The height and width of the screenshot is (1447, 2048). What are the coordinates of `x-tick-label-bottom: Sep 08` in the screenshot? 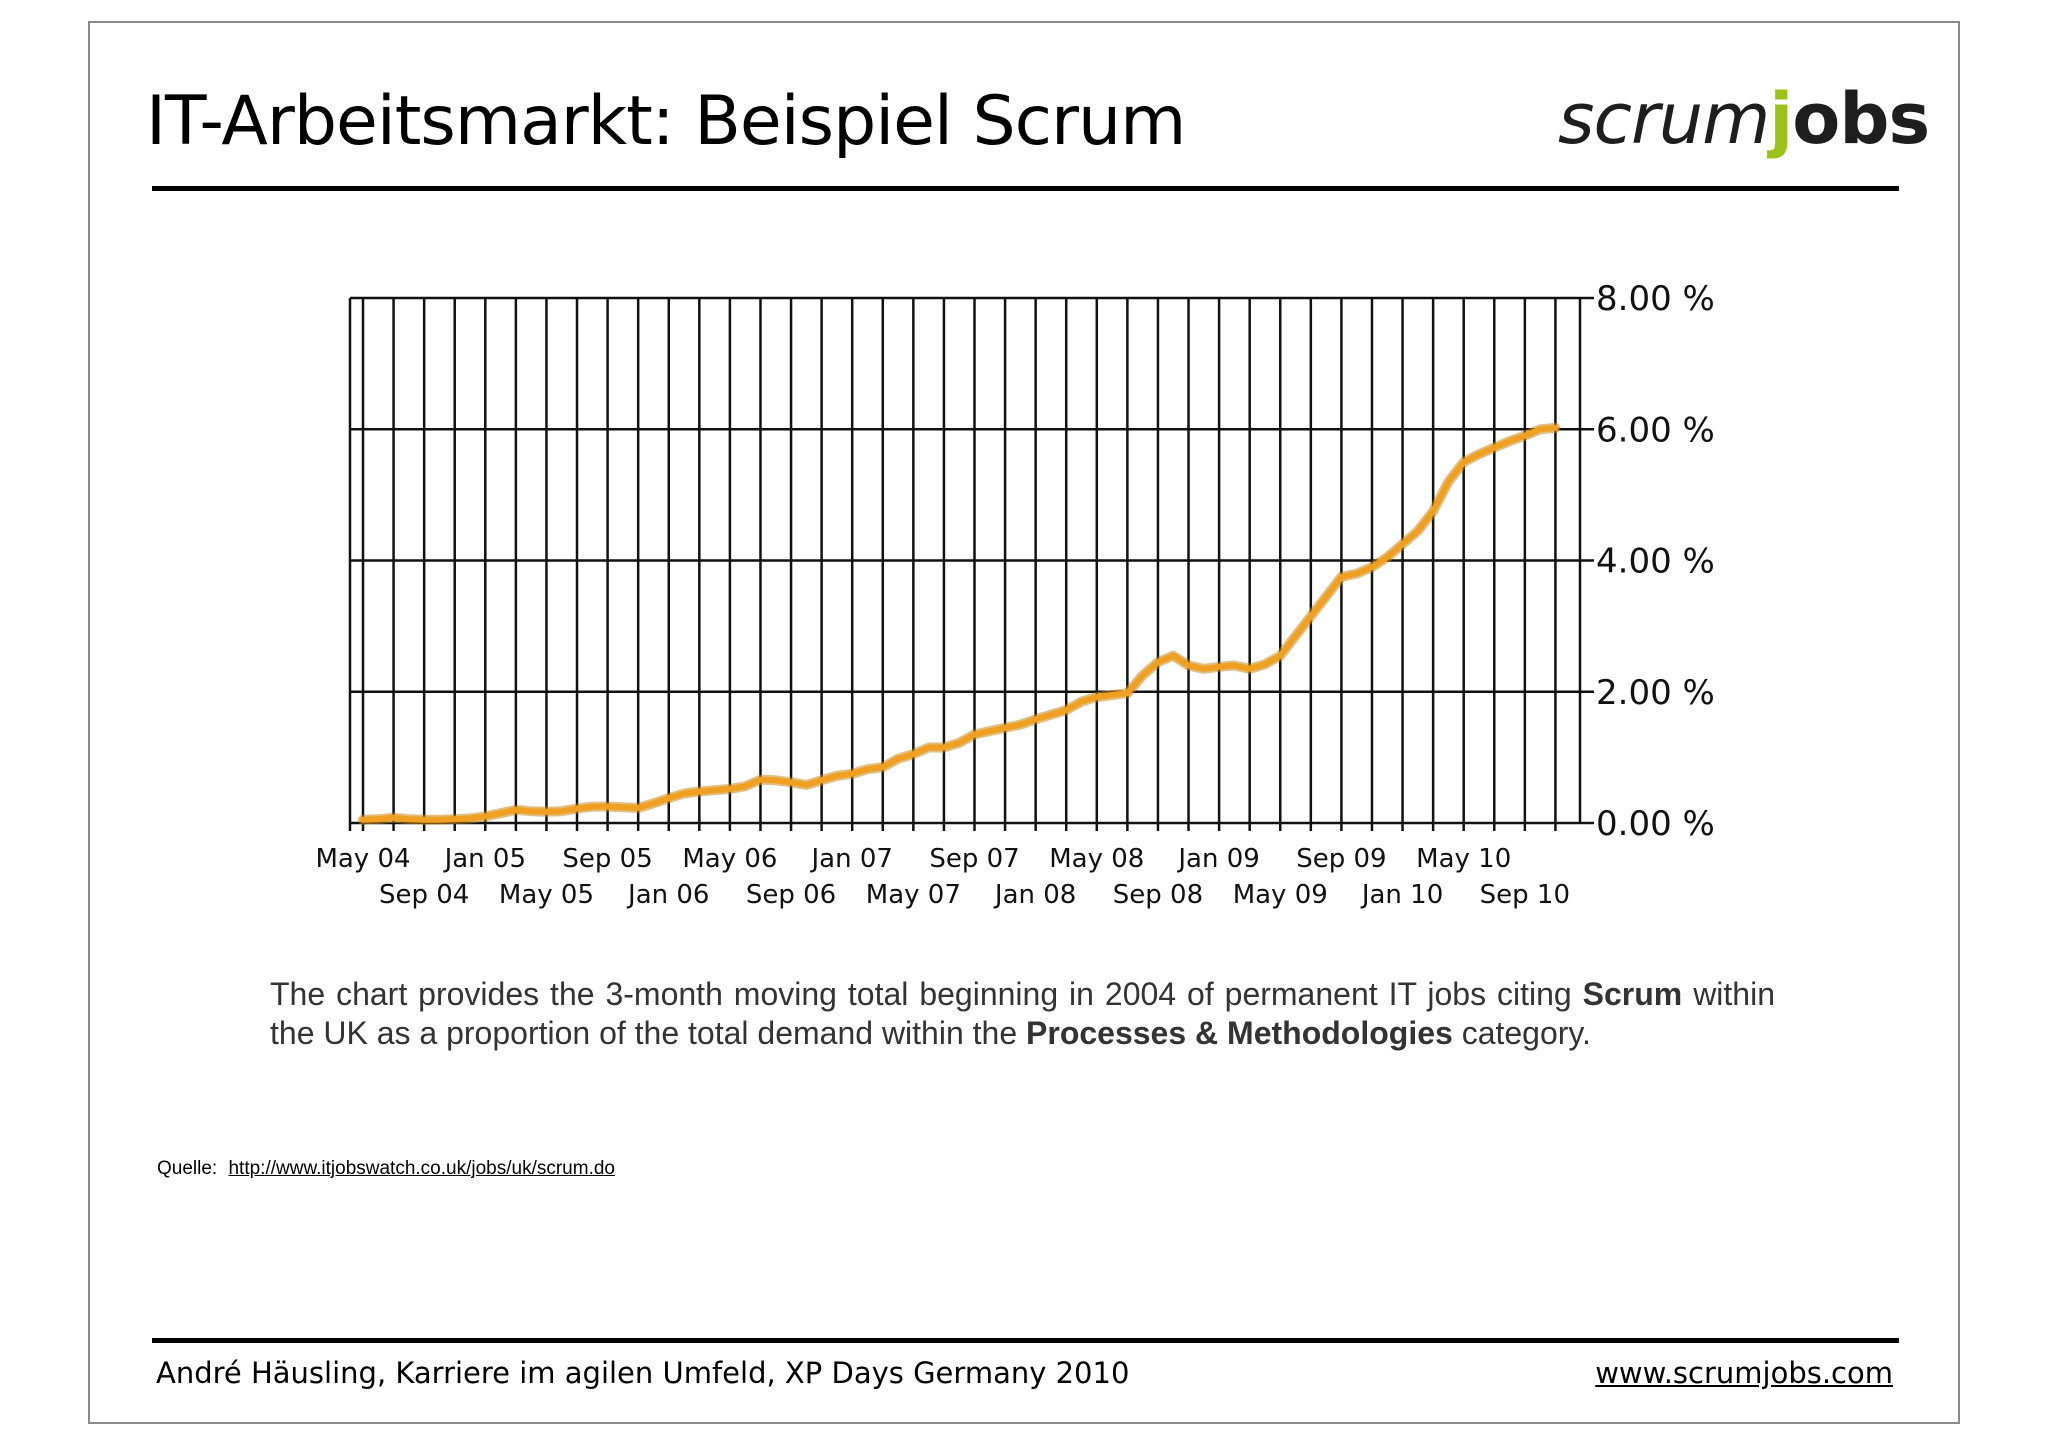 It's located at (1158, 895).